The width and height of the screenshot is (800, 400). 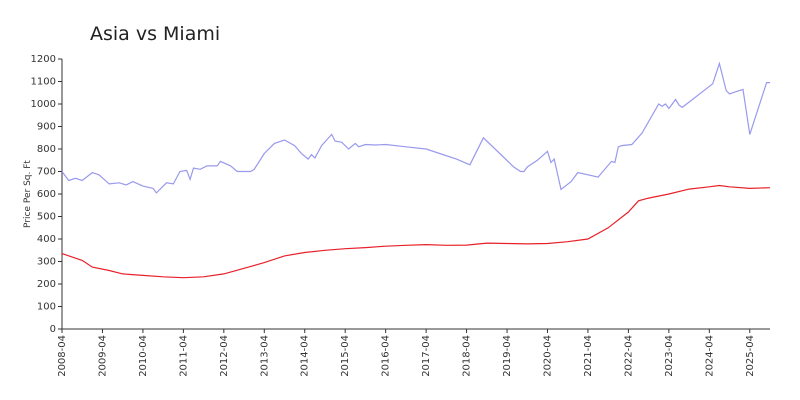 I want to click on y-tick-label: 1200, so click(x=43, y=59).